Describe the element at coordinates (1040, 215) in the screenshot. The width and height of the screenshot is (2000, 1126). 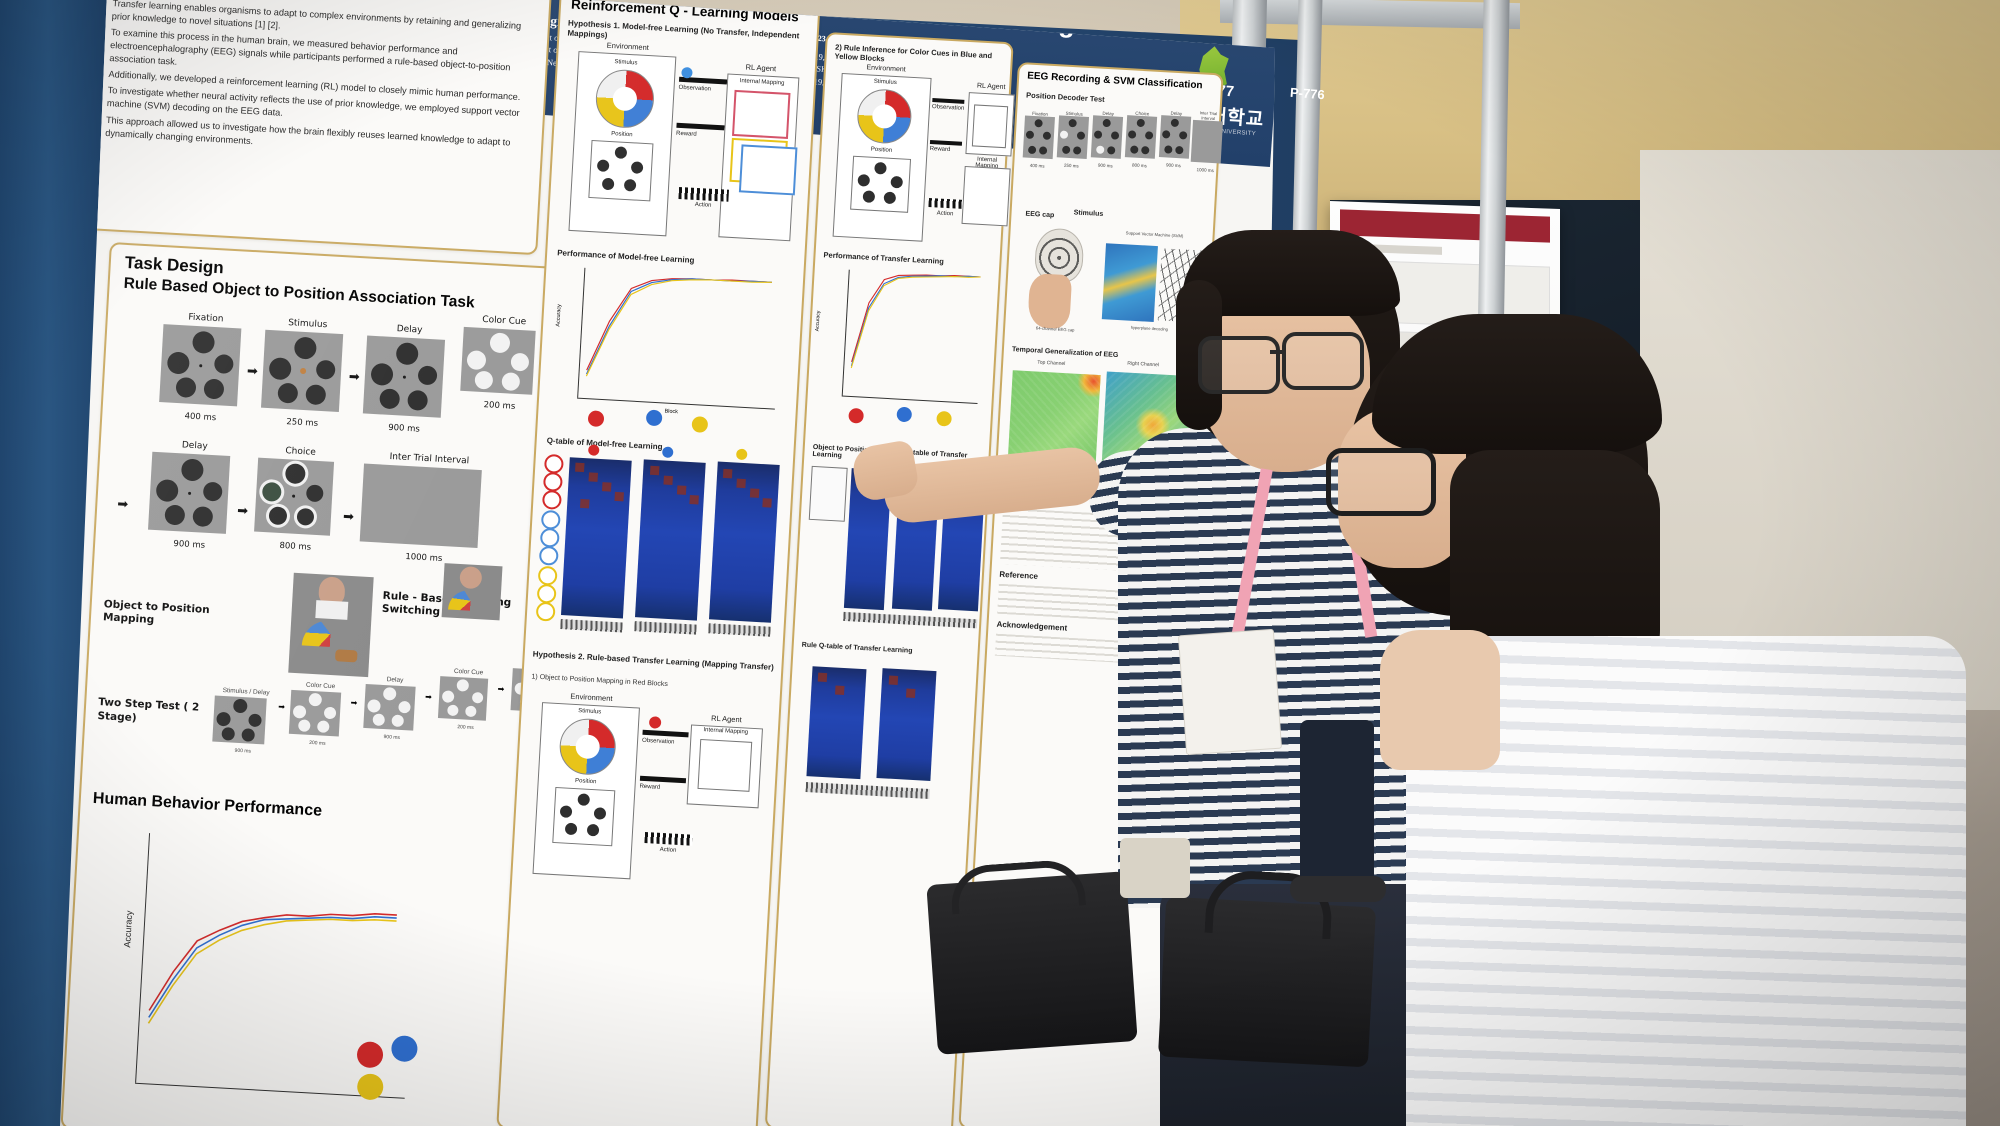
I see `eeg-cap-heading: EEG cap` at that location.